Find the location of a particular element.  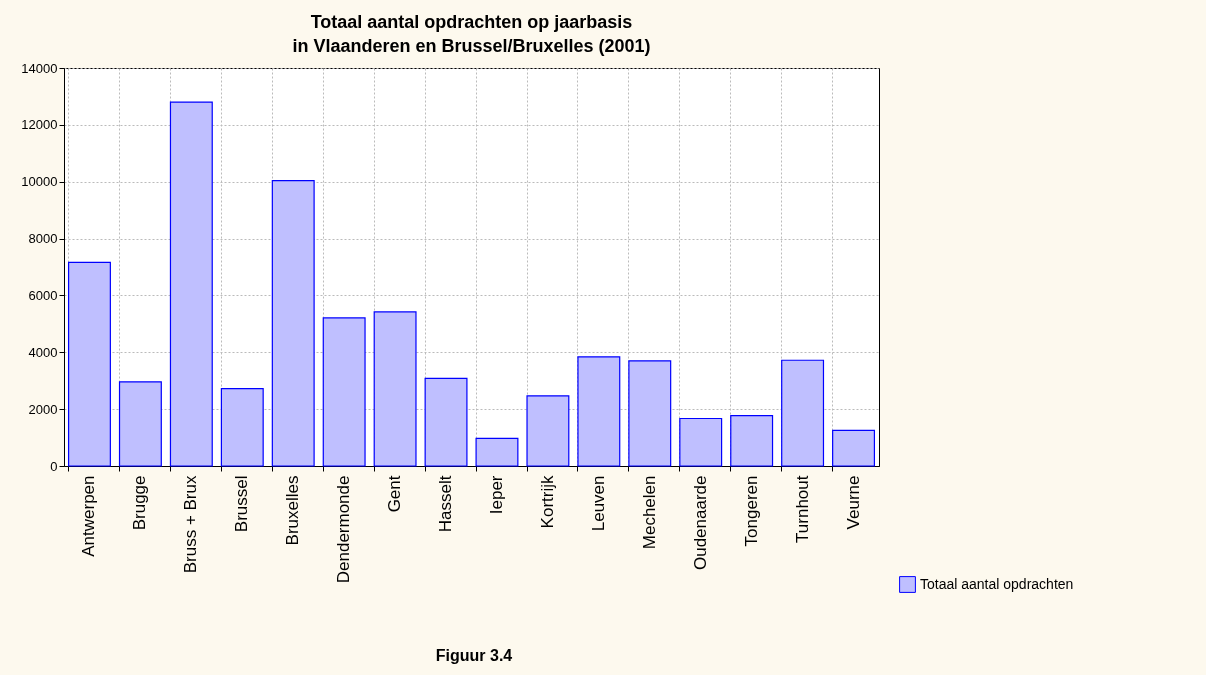

y-tick-label: 8000 is located at coordinates (43, 239).